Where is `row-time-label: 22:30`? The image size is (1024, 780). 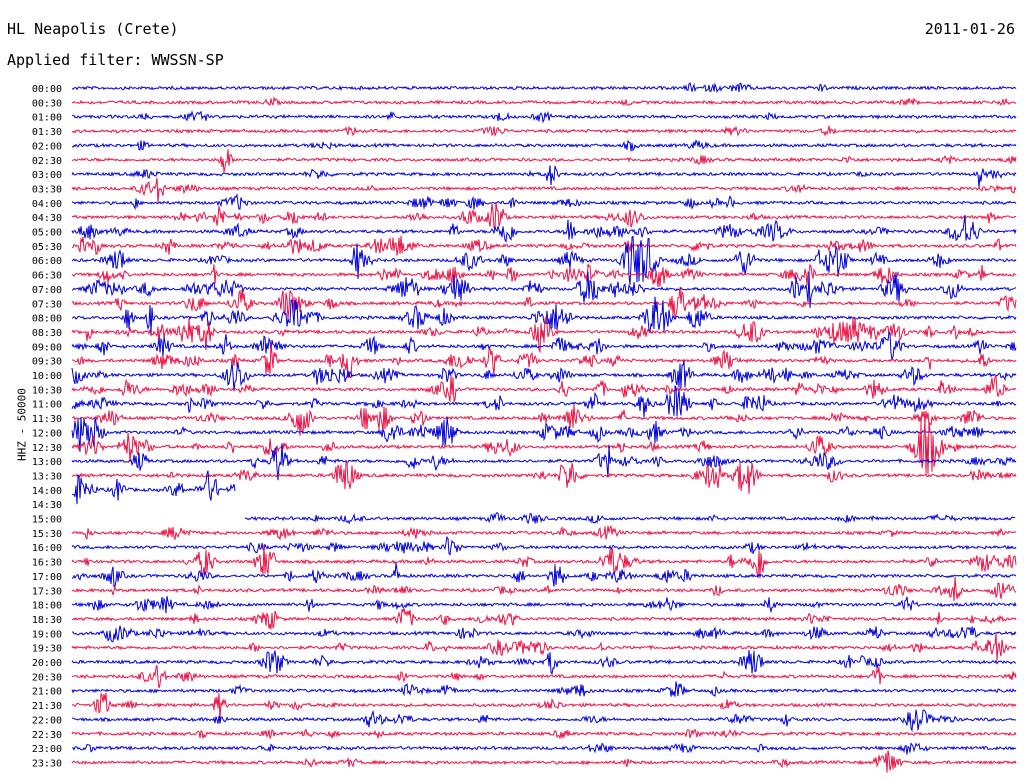 row-time-label: 22:30 is located at coordinates (47, 735).